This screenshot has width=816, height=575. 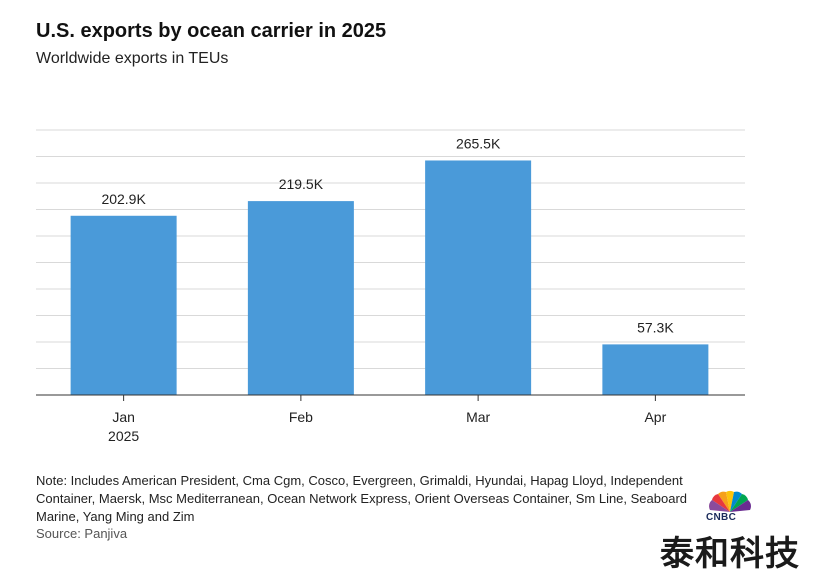 What do you see at coordinates (655, 327) in the screenshot?
I see `data-label: 57.3K` at bounding box center [655, 327].